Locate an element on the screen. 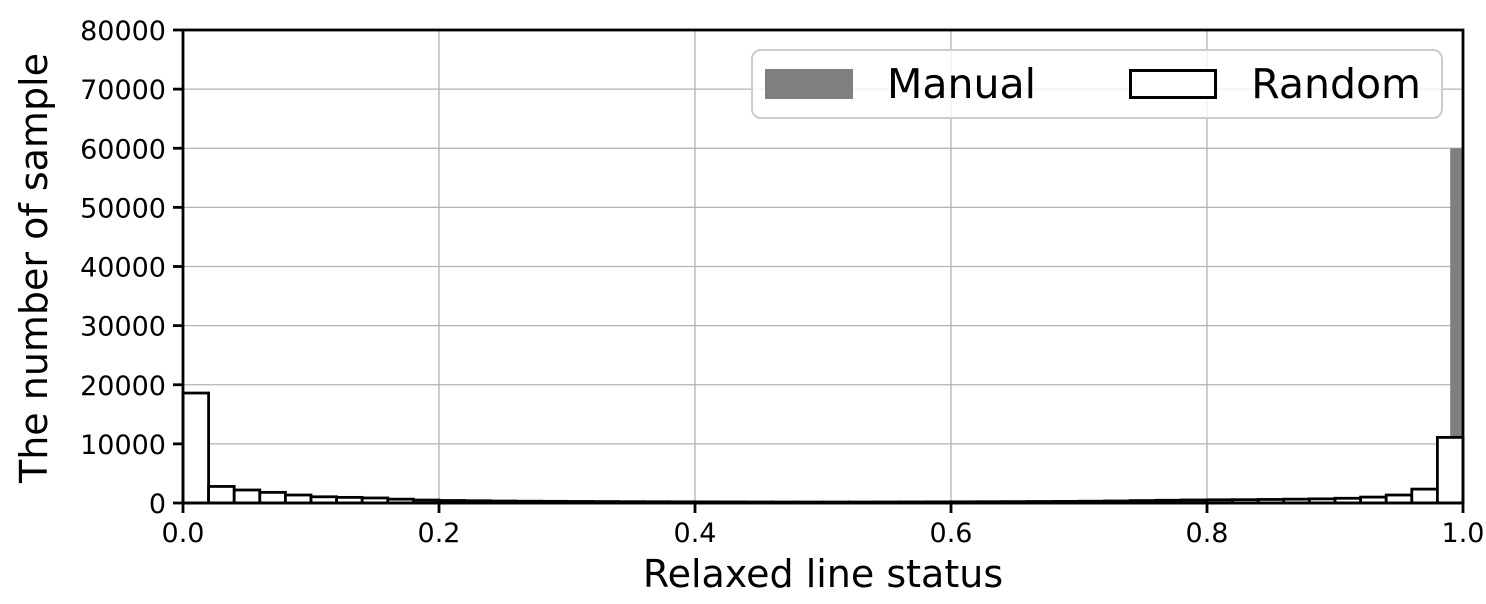 The width and height of the screenshot is (1486, 604). y-tick-label: 10000 is located at coordinates (123, 445).